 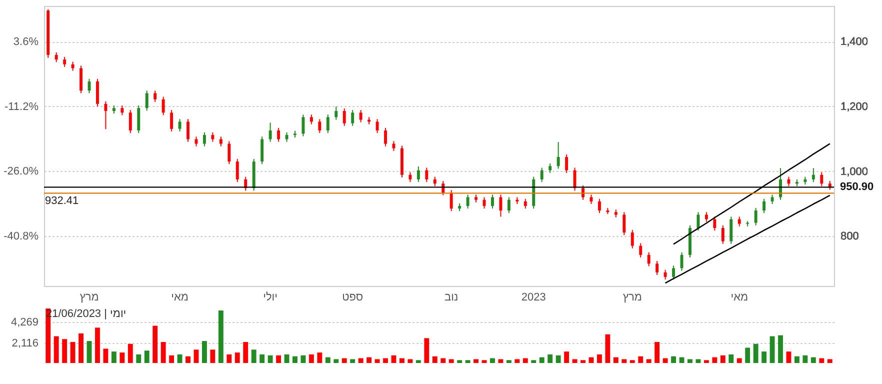 I want to click on y-tick-label: 2,116, so click(x=25, y=343).